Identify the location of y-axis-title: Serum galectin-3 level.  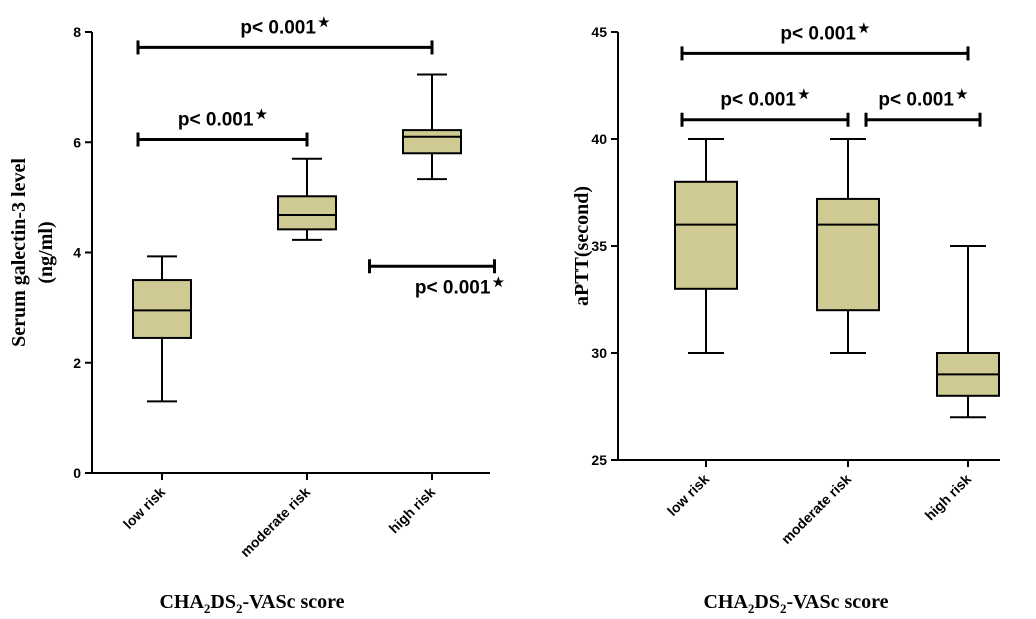
(19, 252).